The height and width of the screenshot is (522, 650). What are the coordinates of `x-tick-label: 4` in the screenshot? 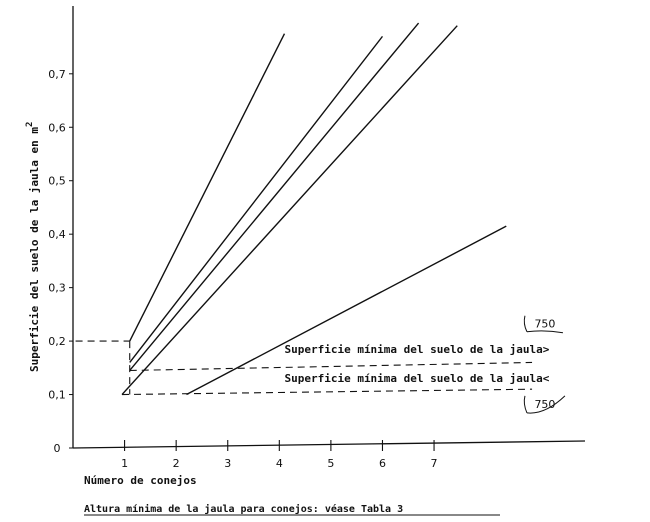 It's located at (279, 463).